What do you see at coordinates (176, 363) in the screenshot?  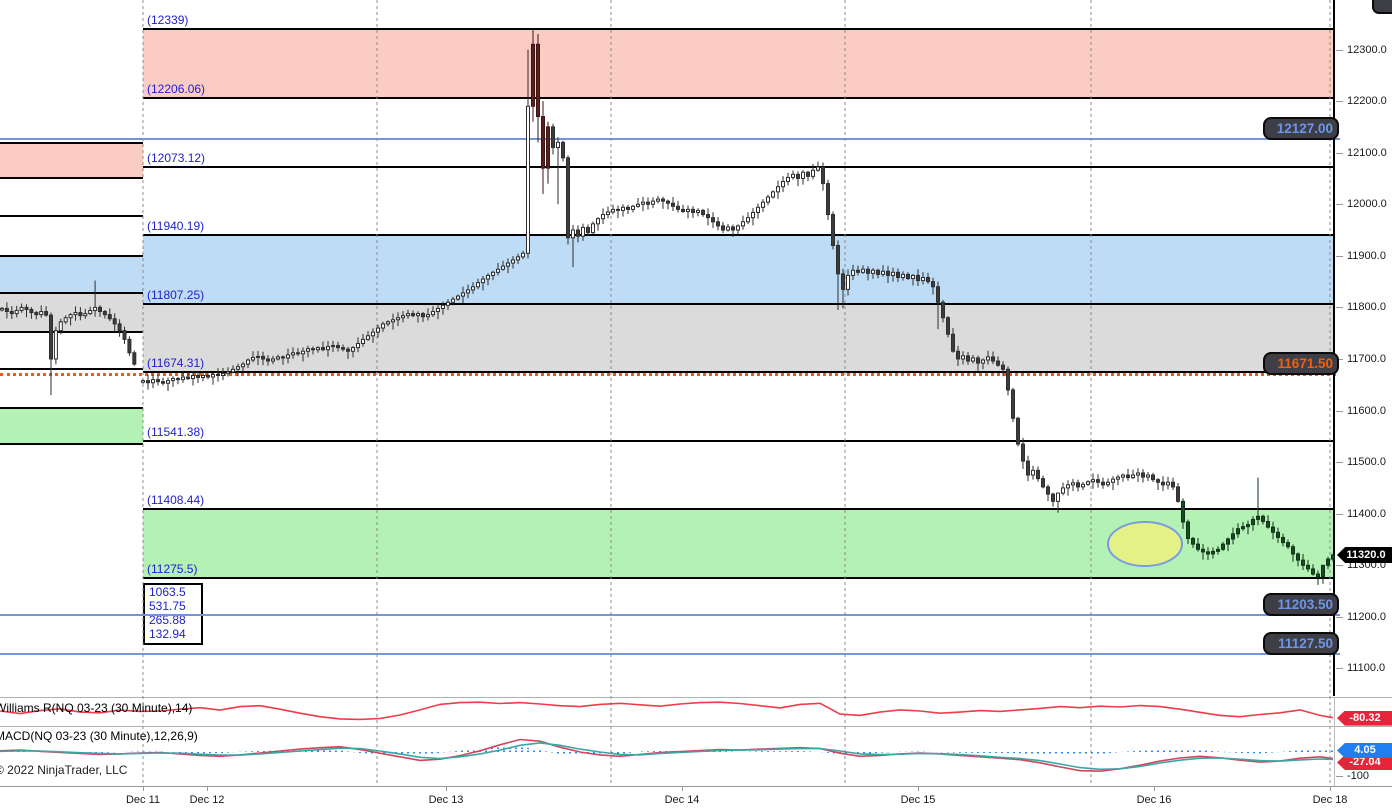 I see `zone-price-label: (11674.31)` at bounding box center [176, 363].